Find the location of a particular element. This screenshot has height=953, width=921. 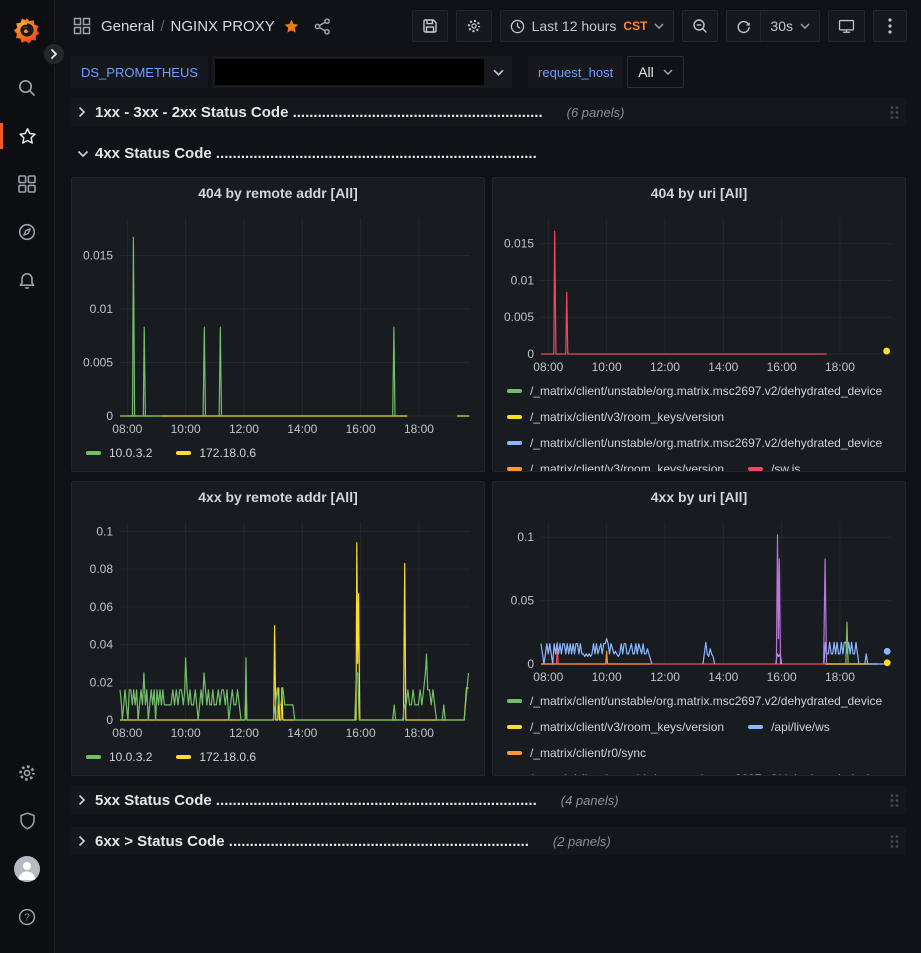

sidebar: ? is located at coordinates (33, 476).